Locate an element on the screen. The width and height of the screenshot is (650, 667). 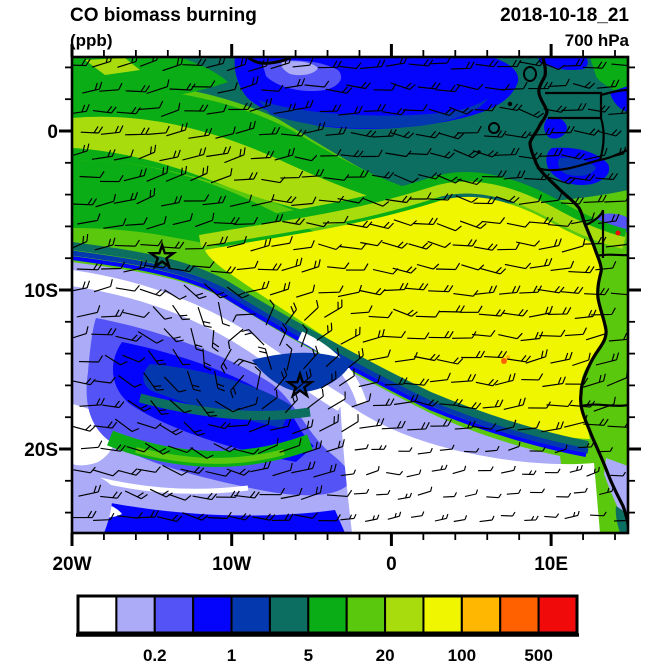
xaxis-label-0: 0 is located at coordinates (391, 564).